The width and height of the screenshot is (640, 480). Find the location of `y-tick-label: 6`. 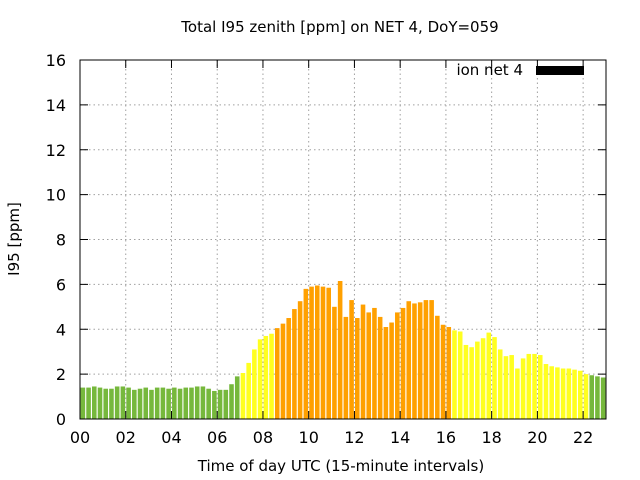

y-tick-label: 6 is located at coordinates (61, 284).